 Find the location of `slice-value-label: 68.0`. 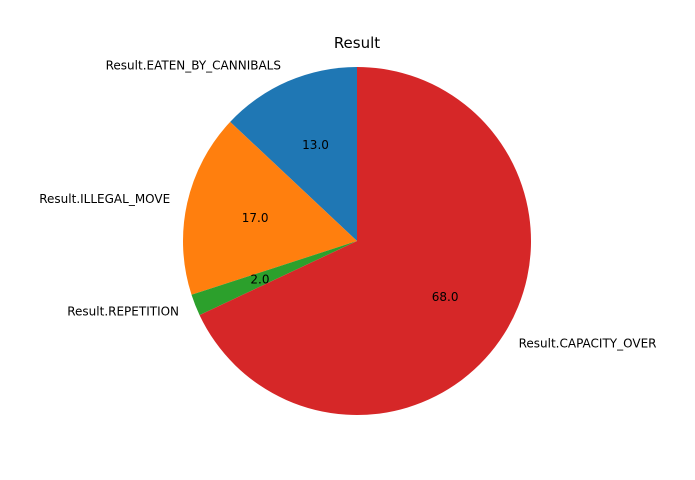

slice-value-label: 68.0 is located at coordinates (445, 297).